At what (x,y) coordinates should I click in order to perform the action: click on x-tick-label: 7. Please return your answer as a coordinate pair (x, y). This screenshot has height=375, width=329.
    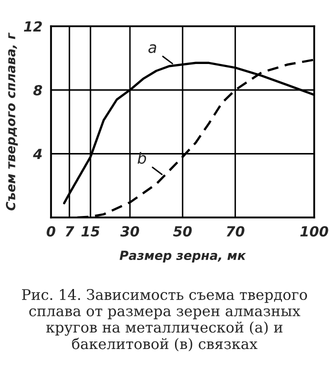
    Looking at the image, I should click on (70, 231).